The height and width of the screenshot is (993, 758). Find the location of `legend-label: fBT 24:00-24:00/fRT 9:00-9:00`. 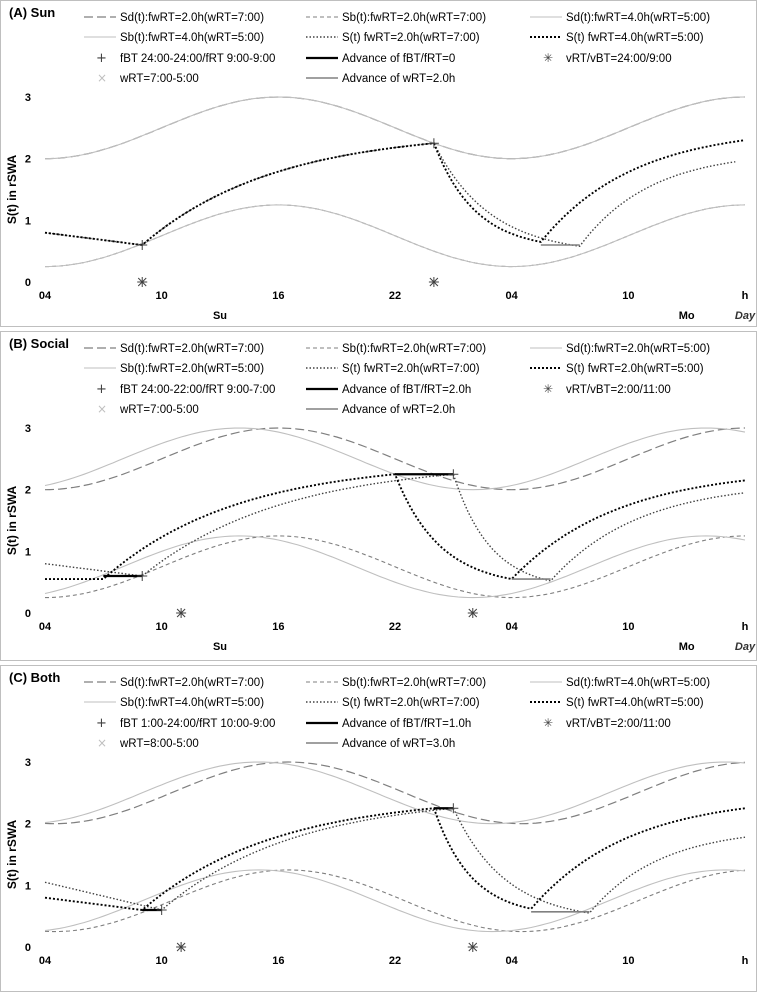

legend-label: fBT 24:00-24:00/fRT 9:00-9:00 is located at coordinates (197, 59).